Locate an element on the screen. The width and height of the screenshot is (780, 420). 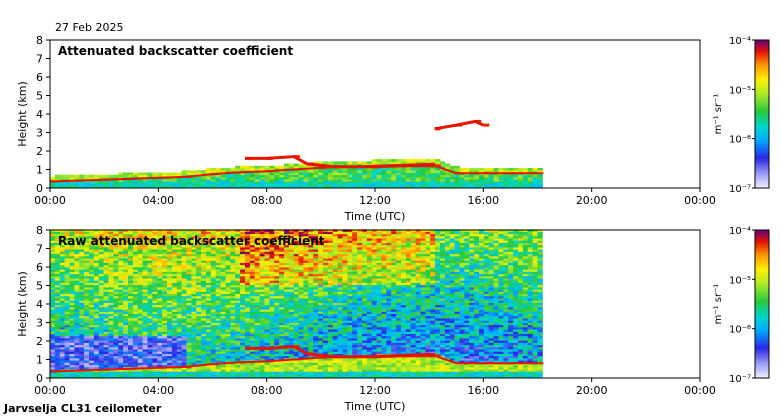
x-tick-label: 20:00 is located at coordinates (592, 200).